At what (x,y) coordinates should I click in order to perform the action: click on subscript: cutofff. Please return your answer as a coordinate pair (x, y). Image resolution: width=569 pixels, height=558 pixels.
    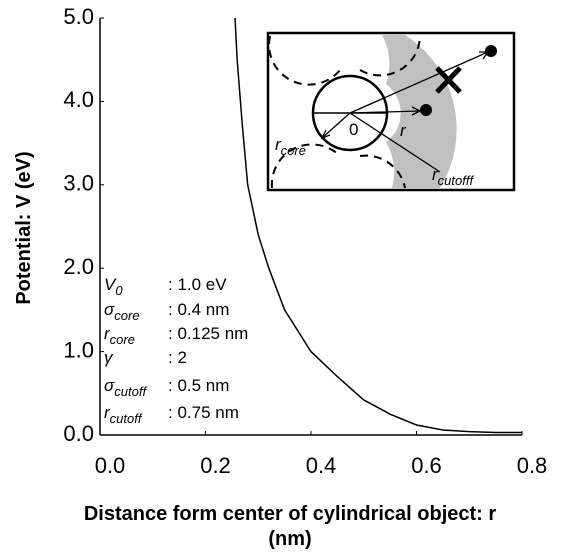
    Looking at the image, I should click on (456, 180).